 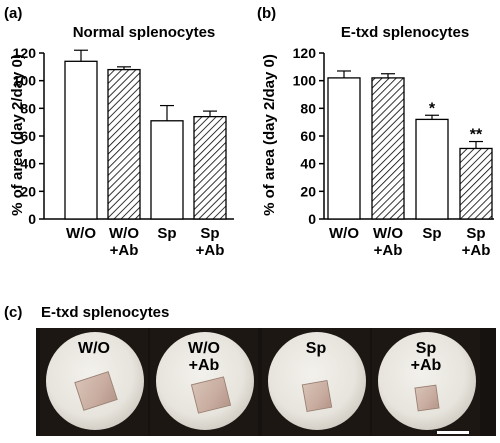 What do you see at coordinates (266, 13) in the screenshot?
I see `panel-b-tag: (b)` at bounding box center [266, 13].